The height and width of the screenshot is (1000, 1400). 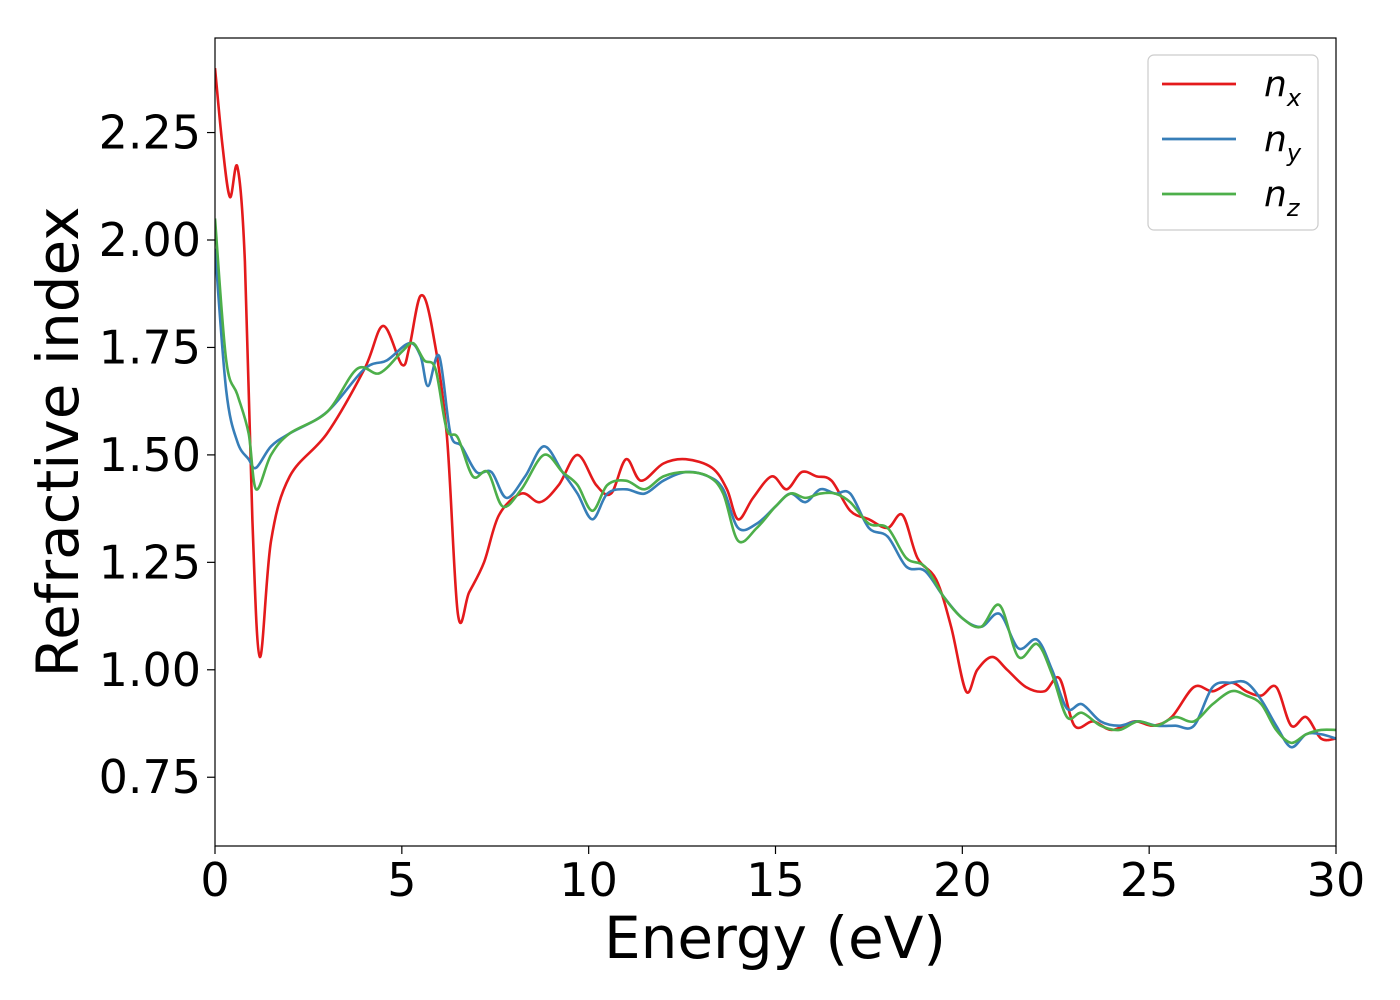 I want to click on y-tick-label: 1.25, so click(x=150, y=562).